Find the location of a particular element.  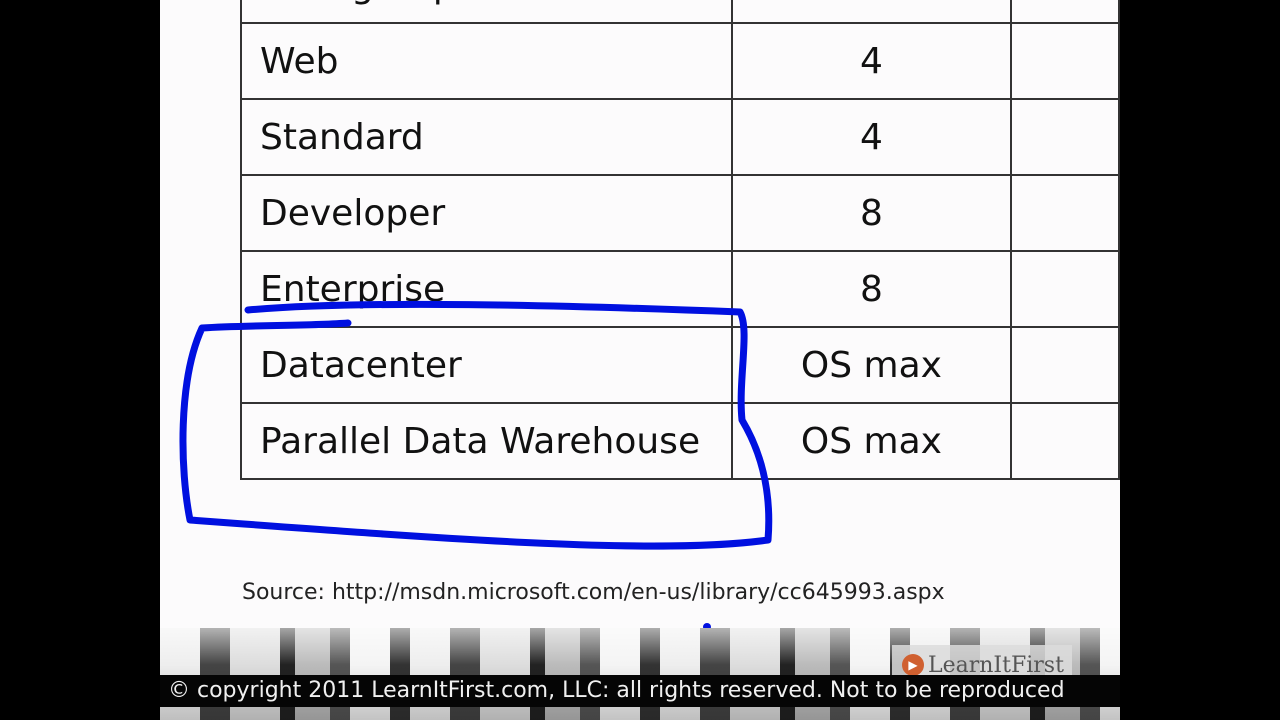

table-row: Standard 4 is located at coordinates (679, 137).